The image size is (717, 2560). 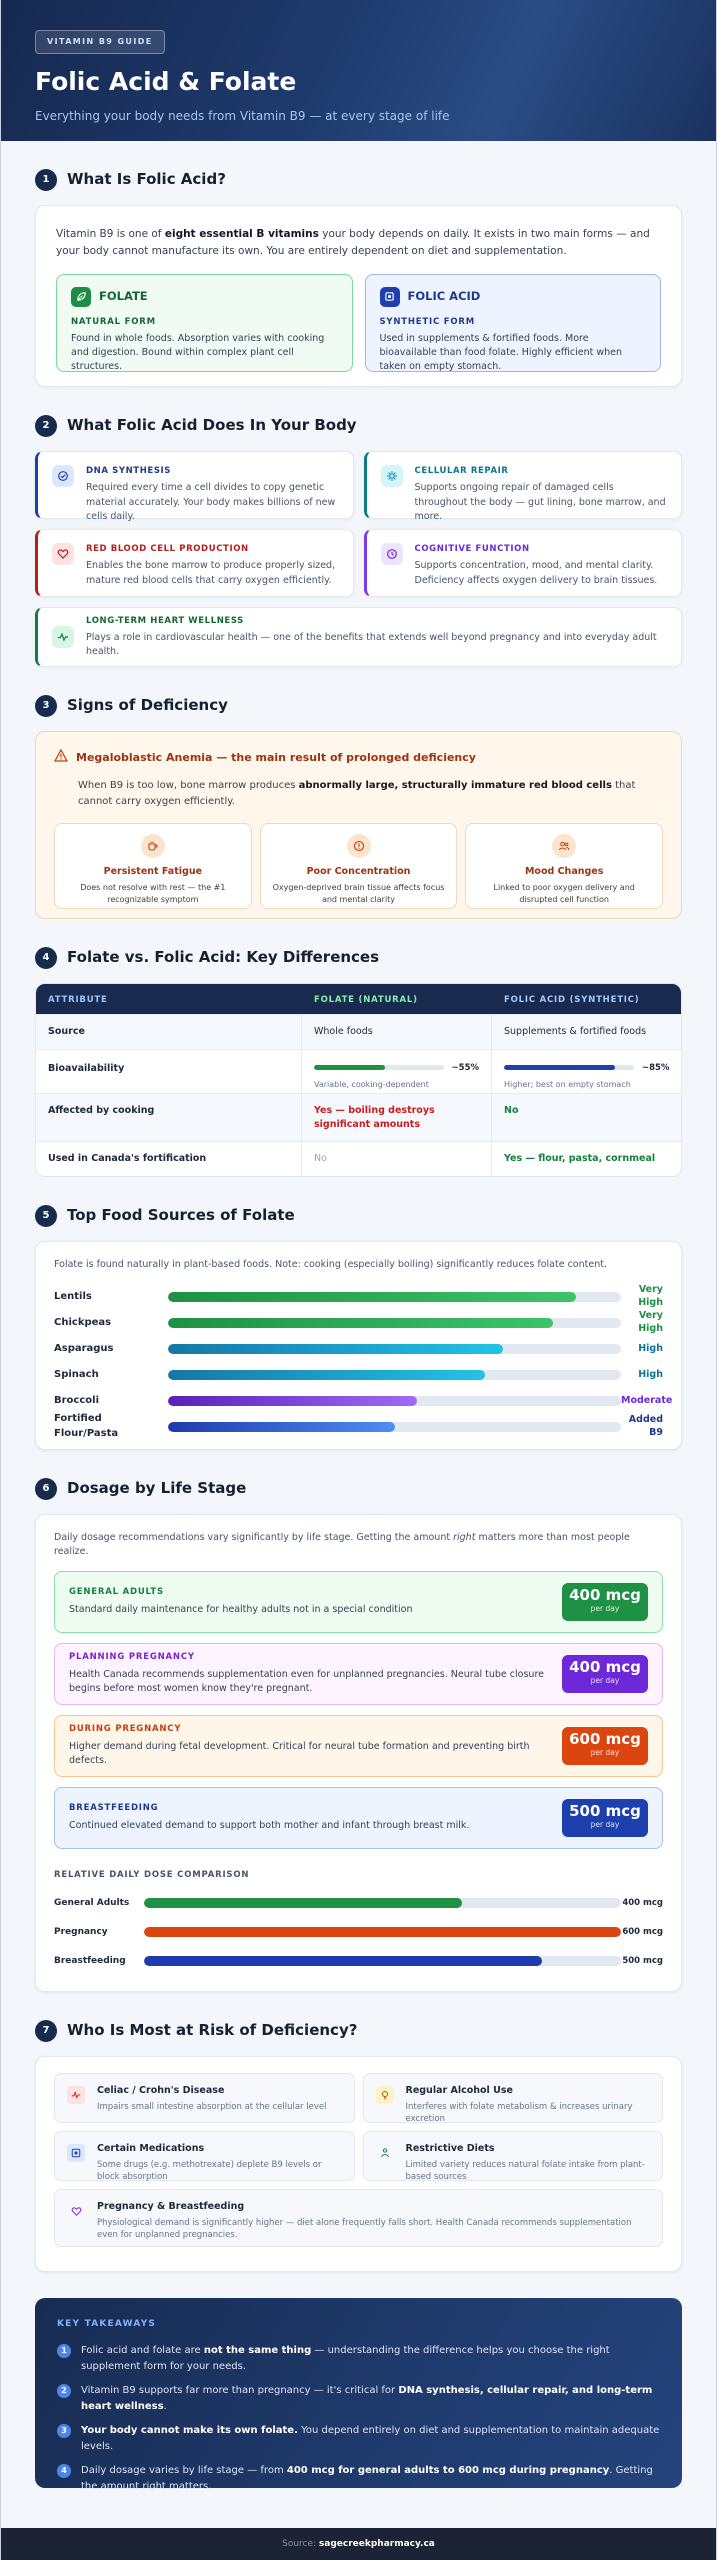 I want to click on section-title: What Is Folic Acid?, so click(x=146, y=179).